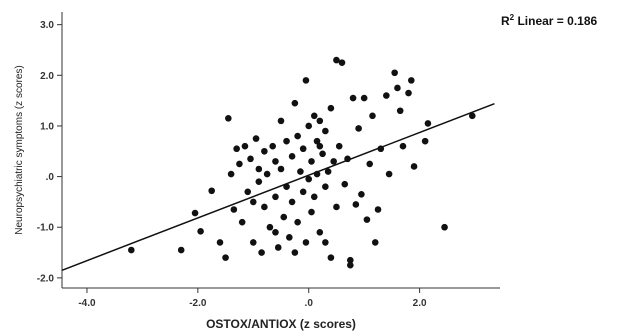 This screenshot has width=633, height=333. I want to click on x-tick-label: .0, so click(309, 303).